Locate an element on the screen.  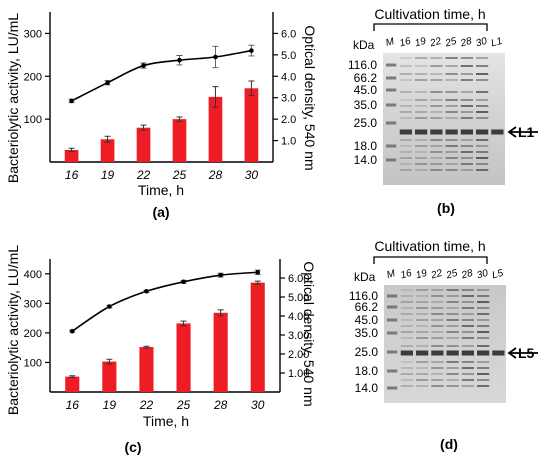
gel-d-band-label: L5 is located at coordinates (526, 353).